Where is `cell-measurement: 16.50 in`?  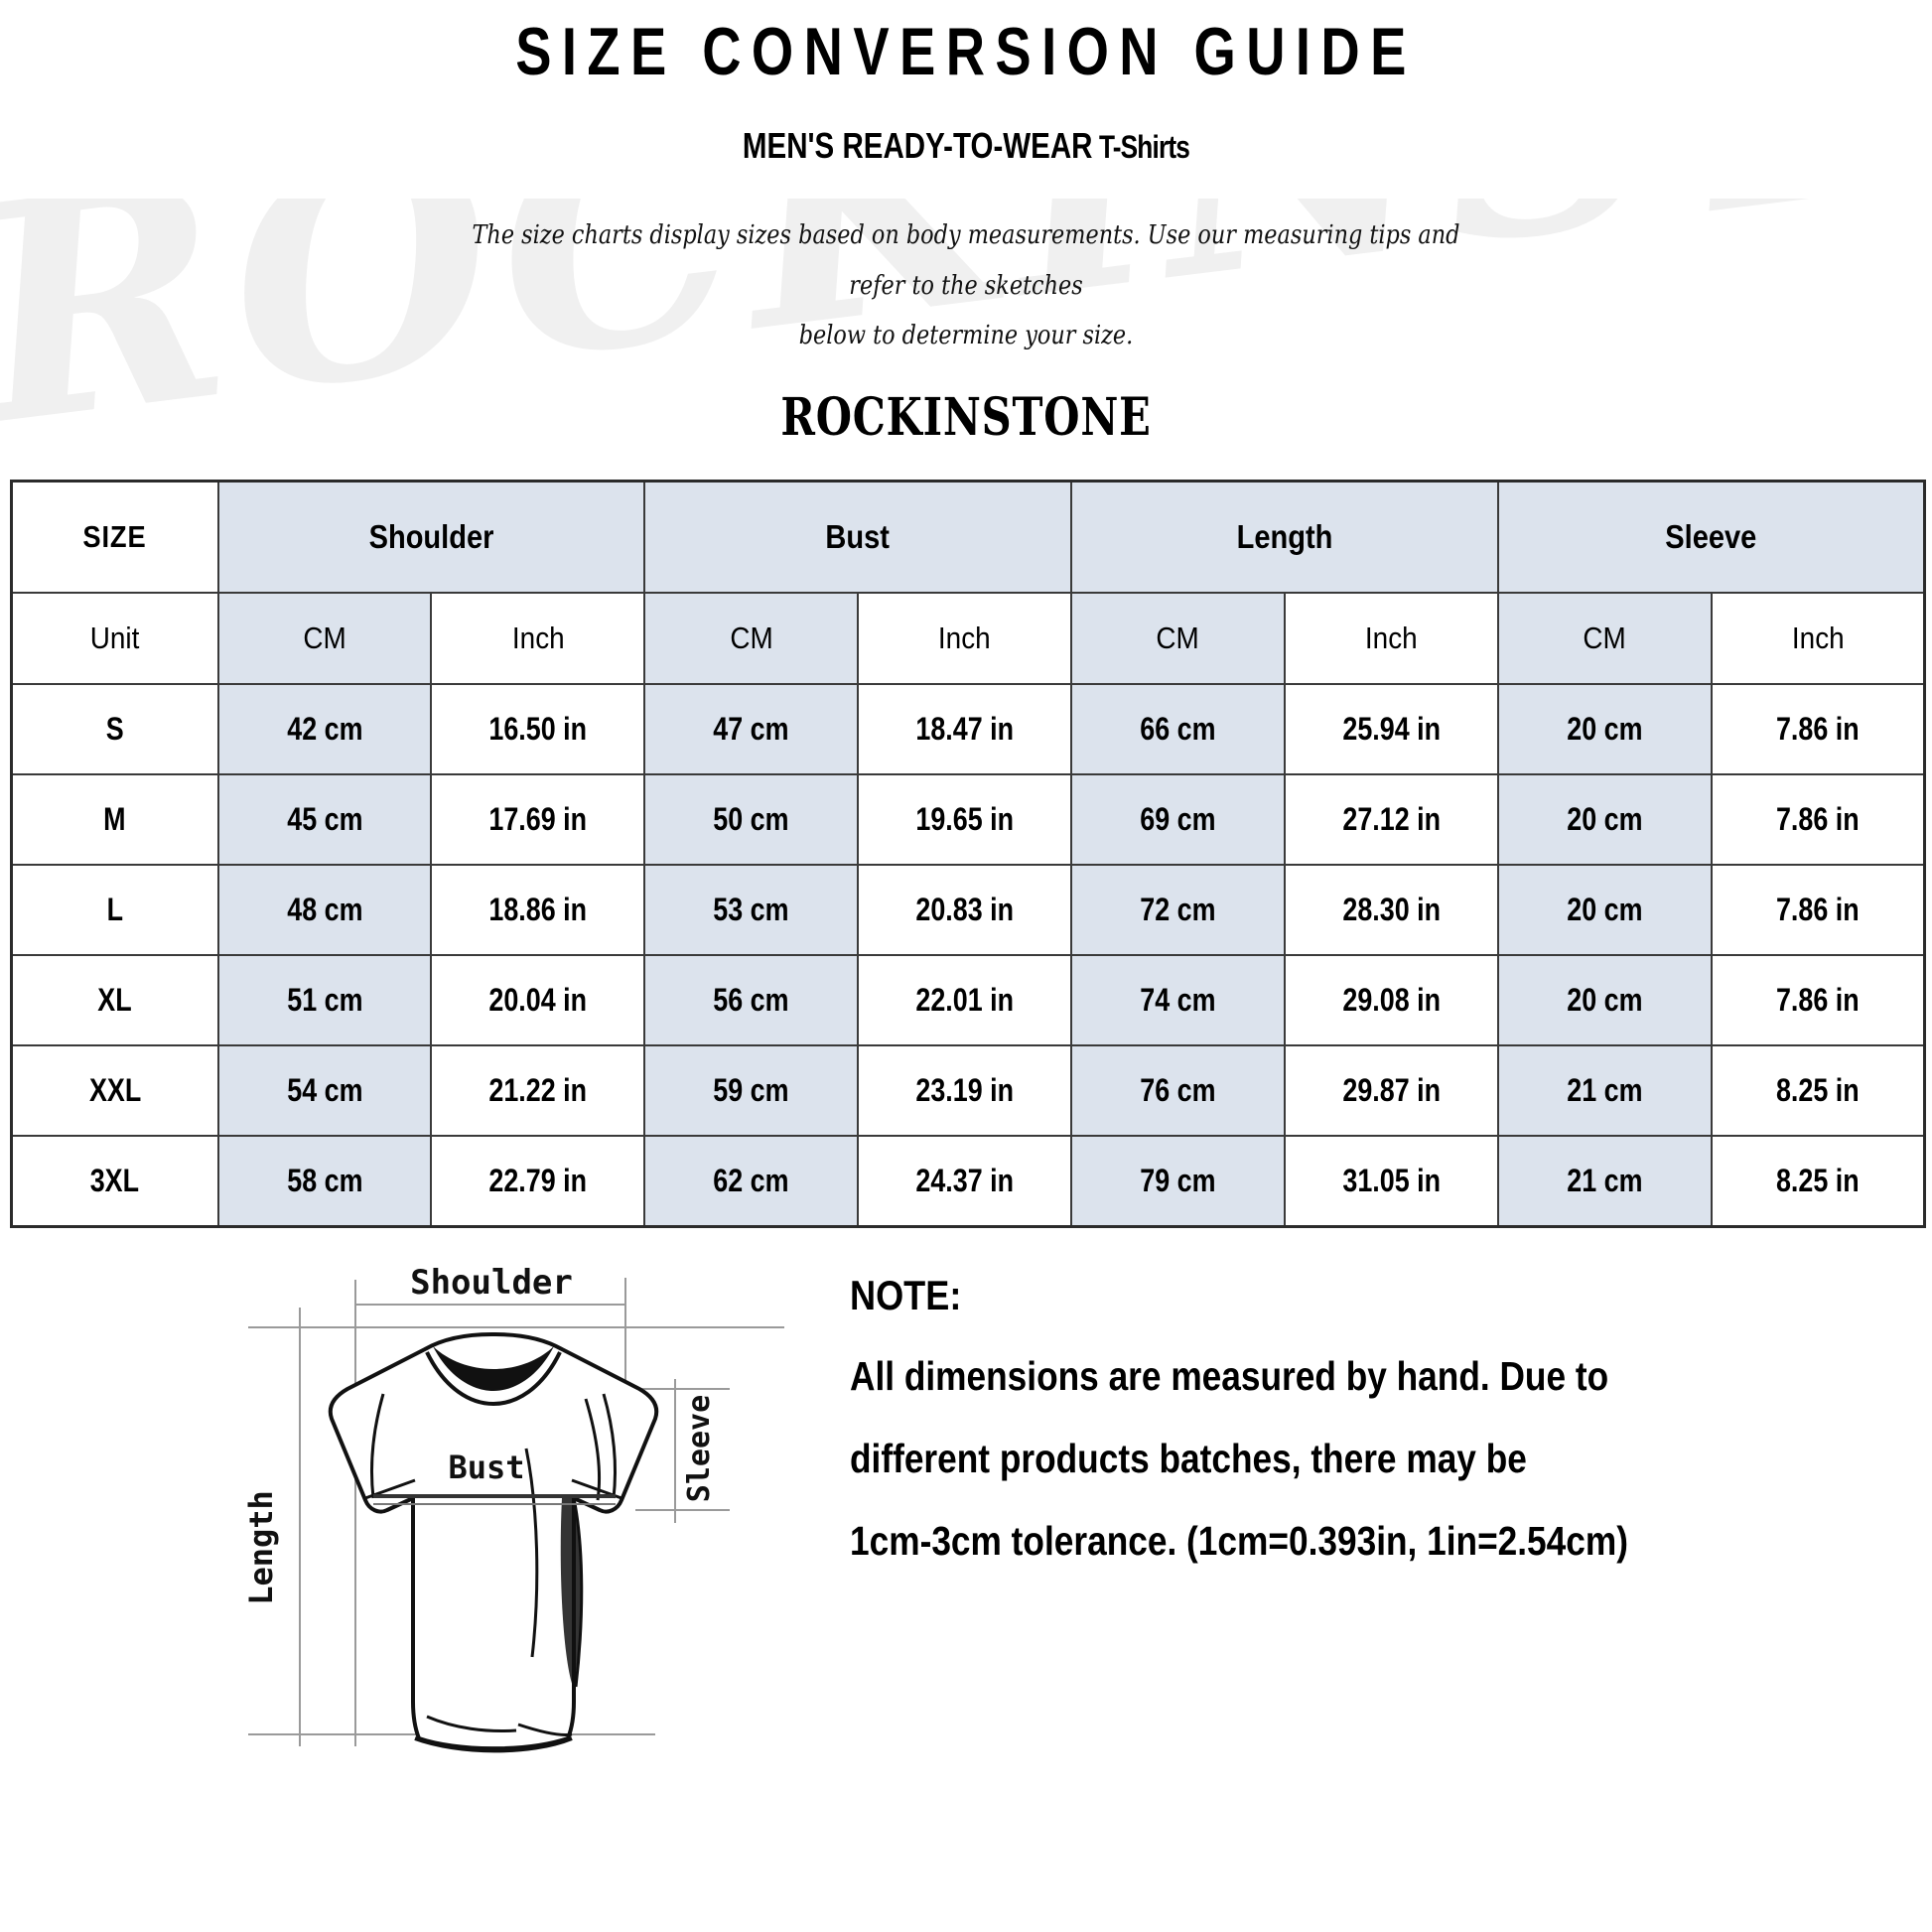 cell-measurement: 16.50 in is located at coordinates (538, 730).